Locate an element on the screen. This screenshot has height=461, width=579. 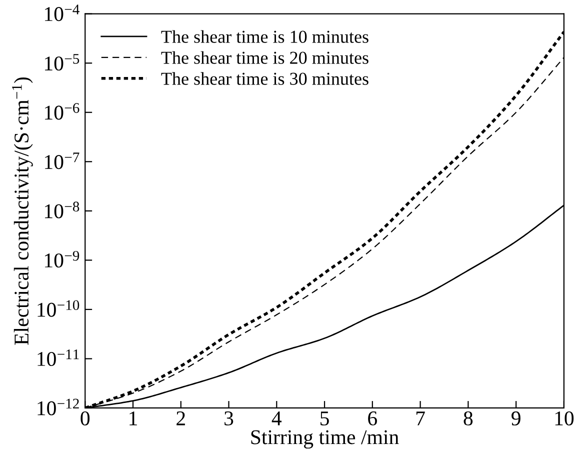
legend-label: The shear time is 10 minutes is located at coordinates (264, 36).